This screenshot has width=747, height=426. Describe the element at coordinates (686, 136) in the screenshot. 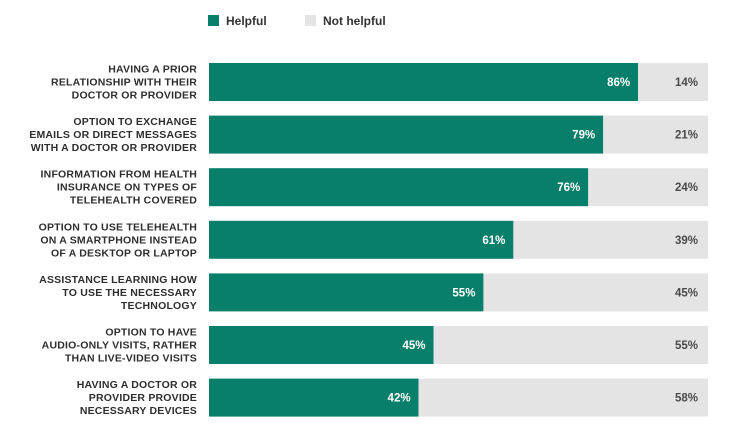

I see `value-label-not-helpful: 21%` at that location.